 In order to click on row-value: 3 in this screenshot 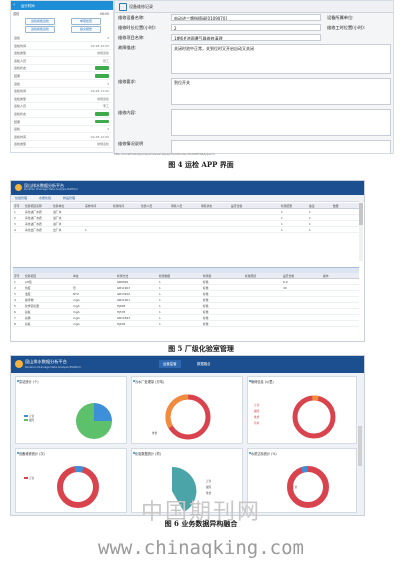, I will do `click(108, 129)`.